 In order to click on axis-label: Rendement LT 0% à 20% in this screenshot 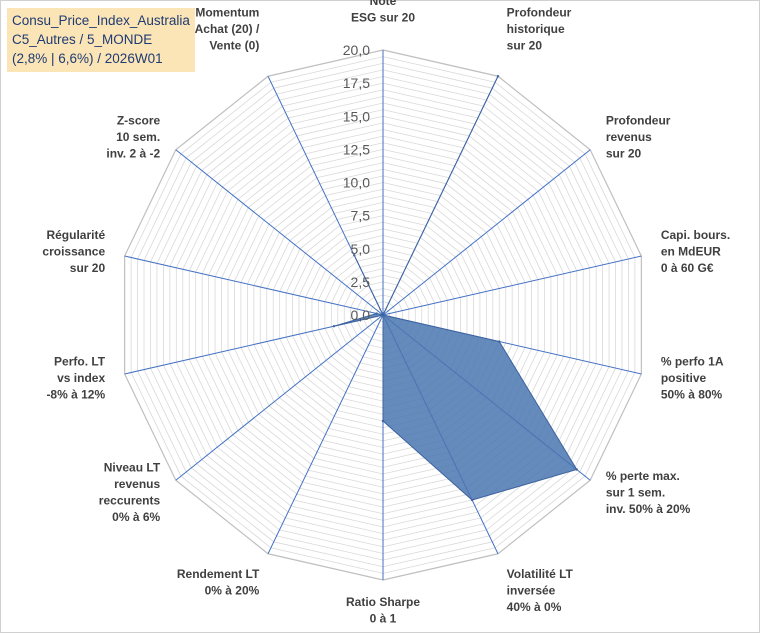, I will do `click(218, 582)`.